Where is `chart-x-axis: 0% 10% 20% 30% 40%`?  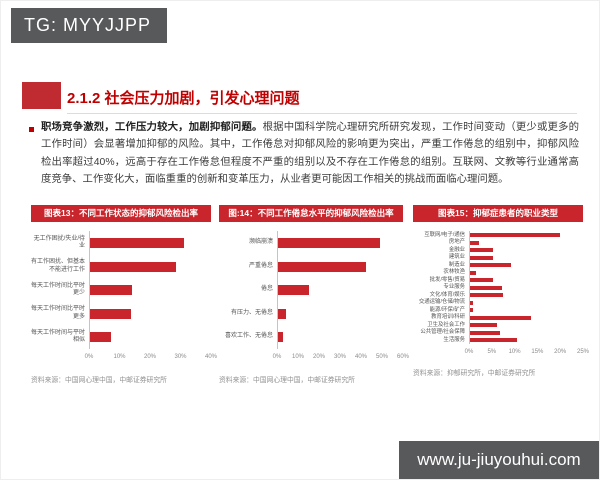
chart-x-axis: 0% 10% 20% 30% 40% is located at coordinates (151, 357).